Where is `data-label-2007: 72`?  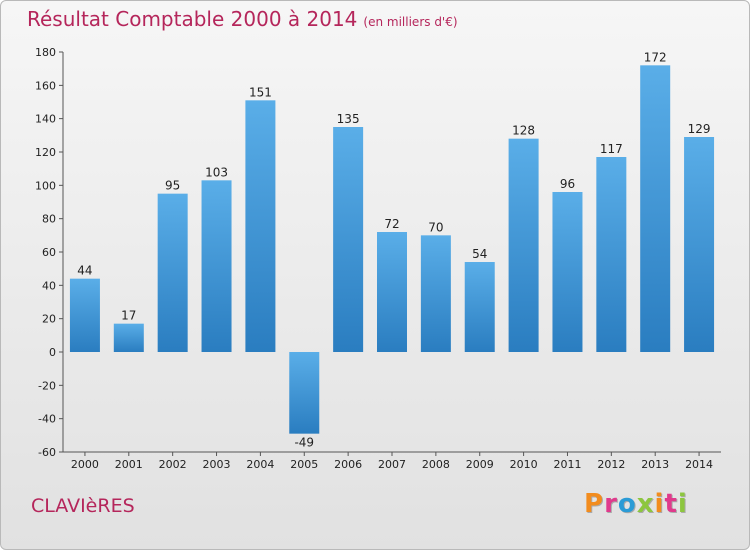
data-label-2007: 72 is located at coordinates (391, 224).